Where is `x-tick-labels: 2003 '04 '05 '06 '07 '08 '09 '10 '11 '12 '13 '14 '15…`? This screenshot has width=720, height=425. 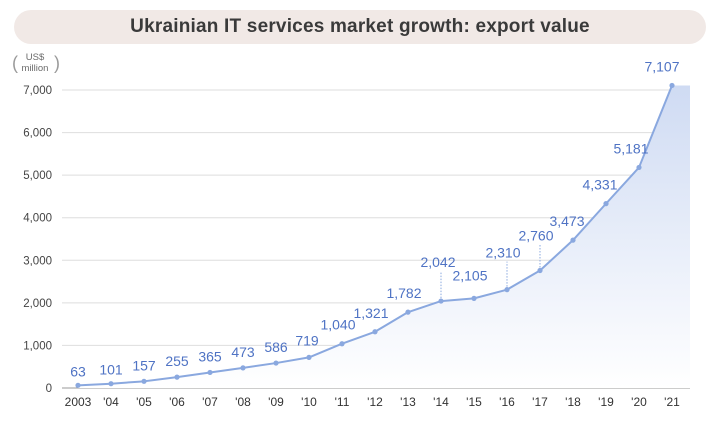
x-tick-labels: 2003 '04 '05 '06 '07 '08 '09 '10 '11 '12 '13 '14 '15… is located at coordinates (372, 402).